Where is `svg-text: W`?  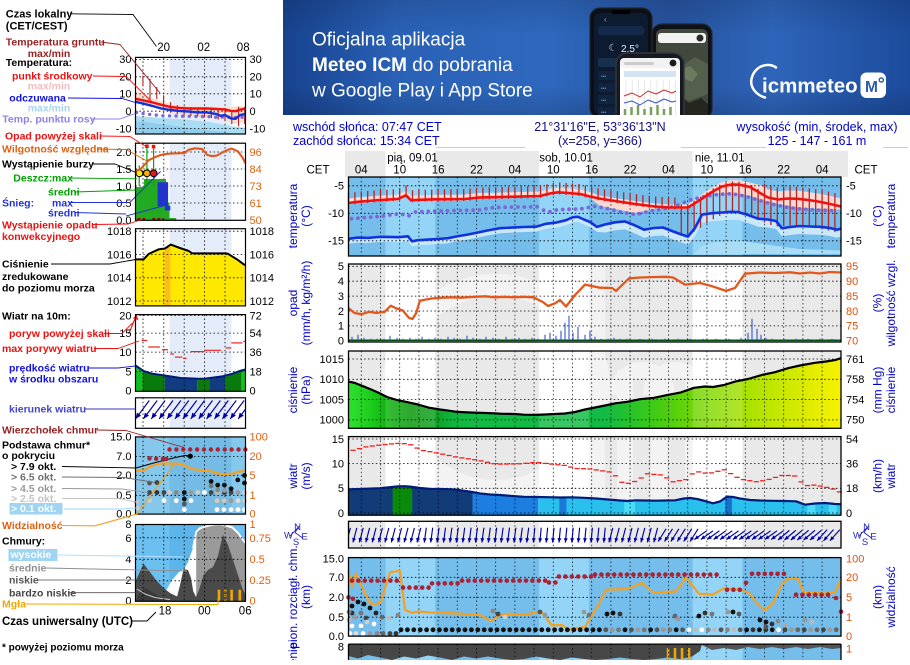 svg-text: W is located at coordinates (288, 536).